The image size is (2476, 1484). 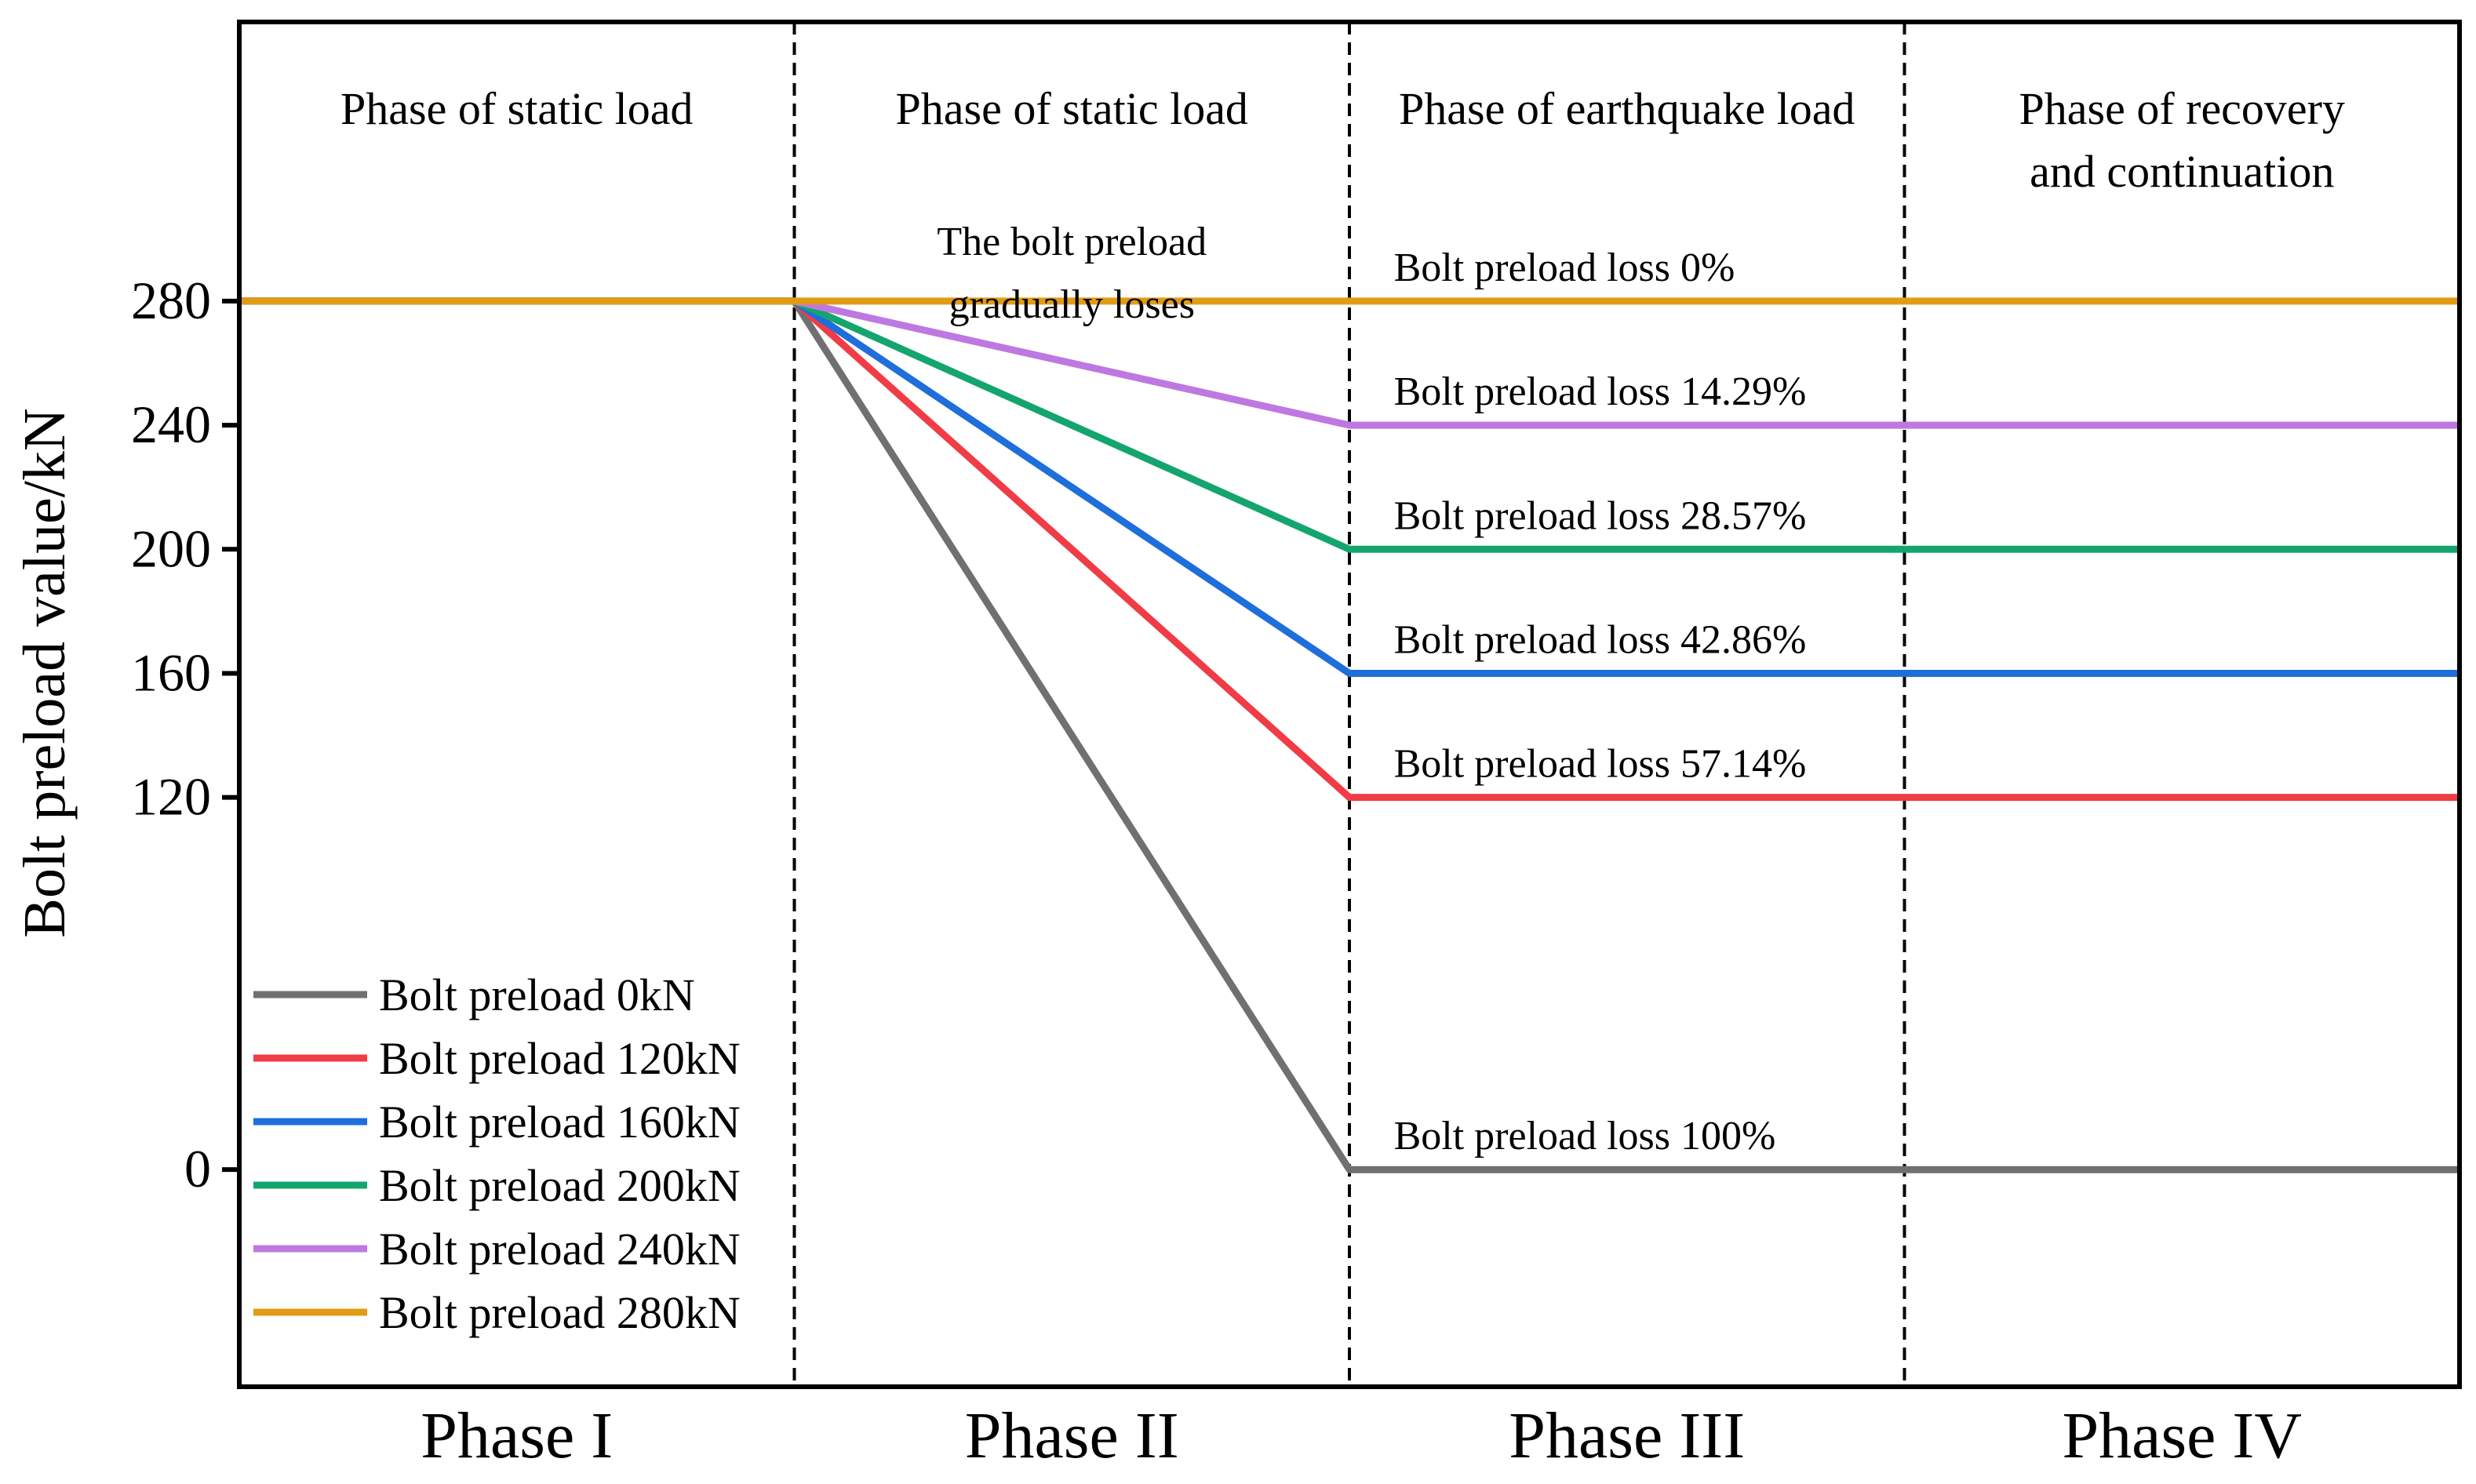 I want to click on loss-annotation: Bolt preload loss 100%, so click(x=1585, y=1136).